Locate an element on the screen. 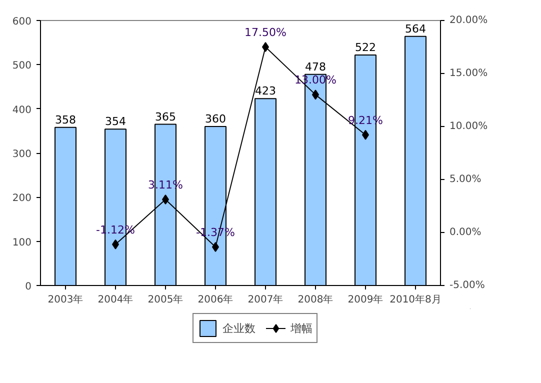  y-tick-label: 100 is located at coordinates (22, 242).